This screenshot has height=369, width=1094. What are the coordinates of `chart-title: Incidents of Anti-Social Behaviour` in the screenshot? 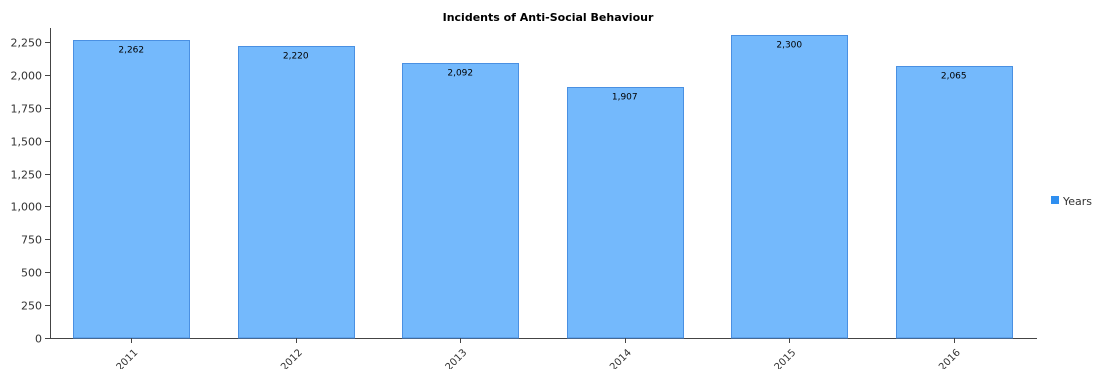 It's located at (548, 17).